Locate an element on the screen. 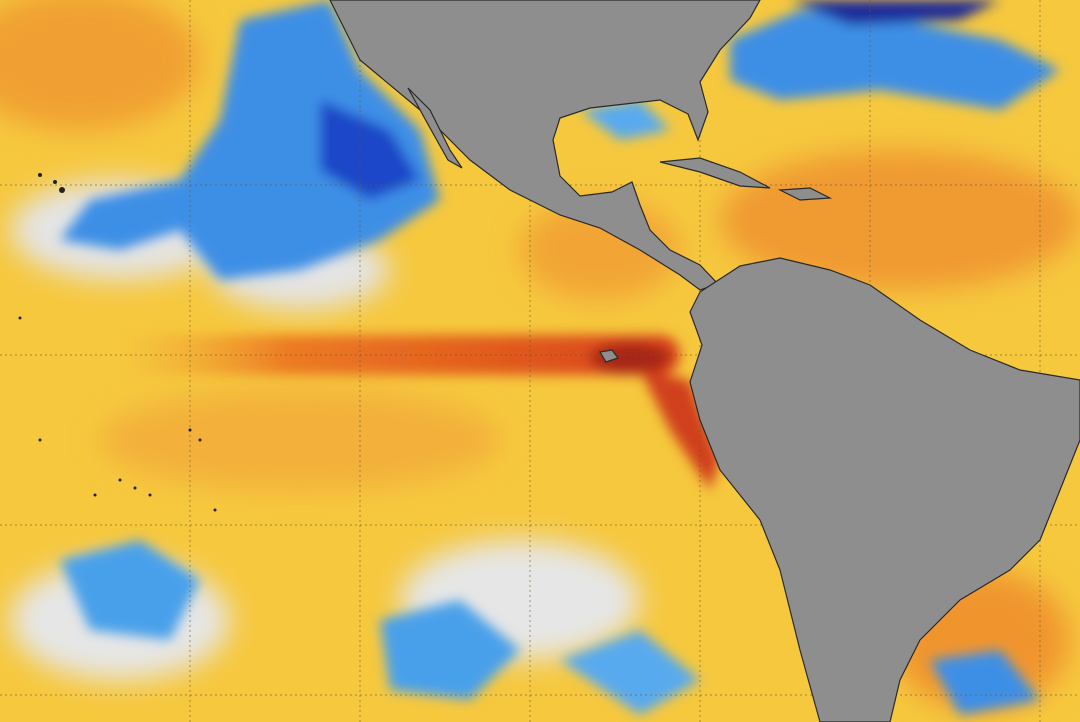 The image size is (1080, 722). cuba is located at coordinates (715, 173).